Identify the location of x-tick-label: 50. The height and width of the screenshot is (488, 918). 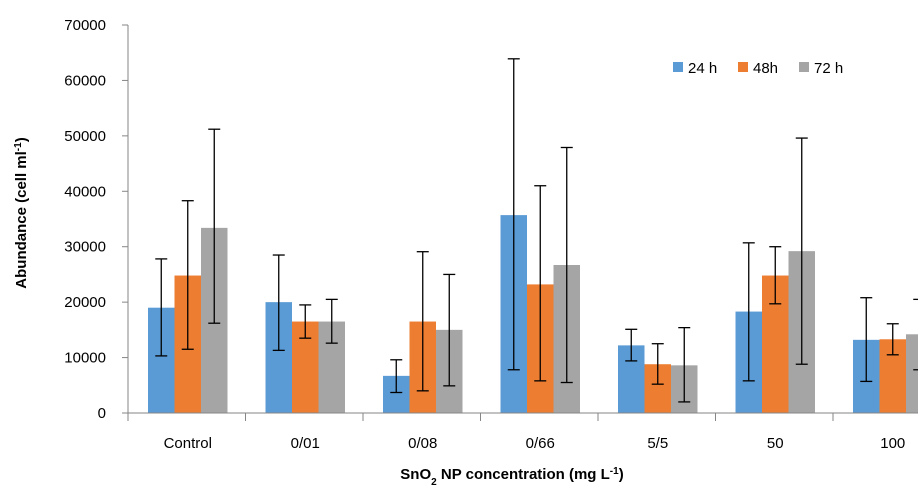
(775, 443).